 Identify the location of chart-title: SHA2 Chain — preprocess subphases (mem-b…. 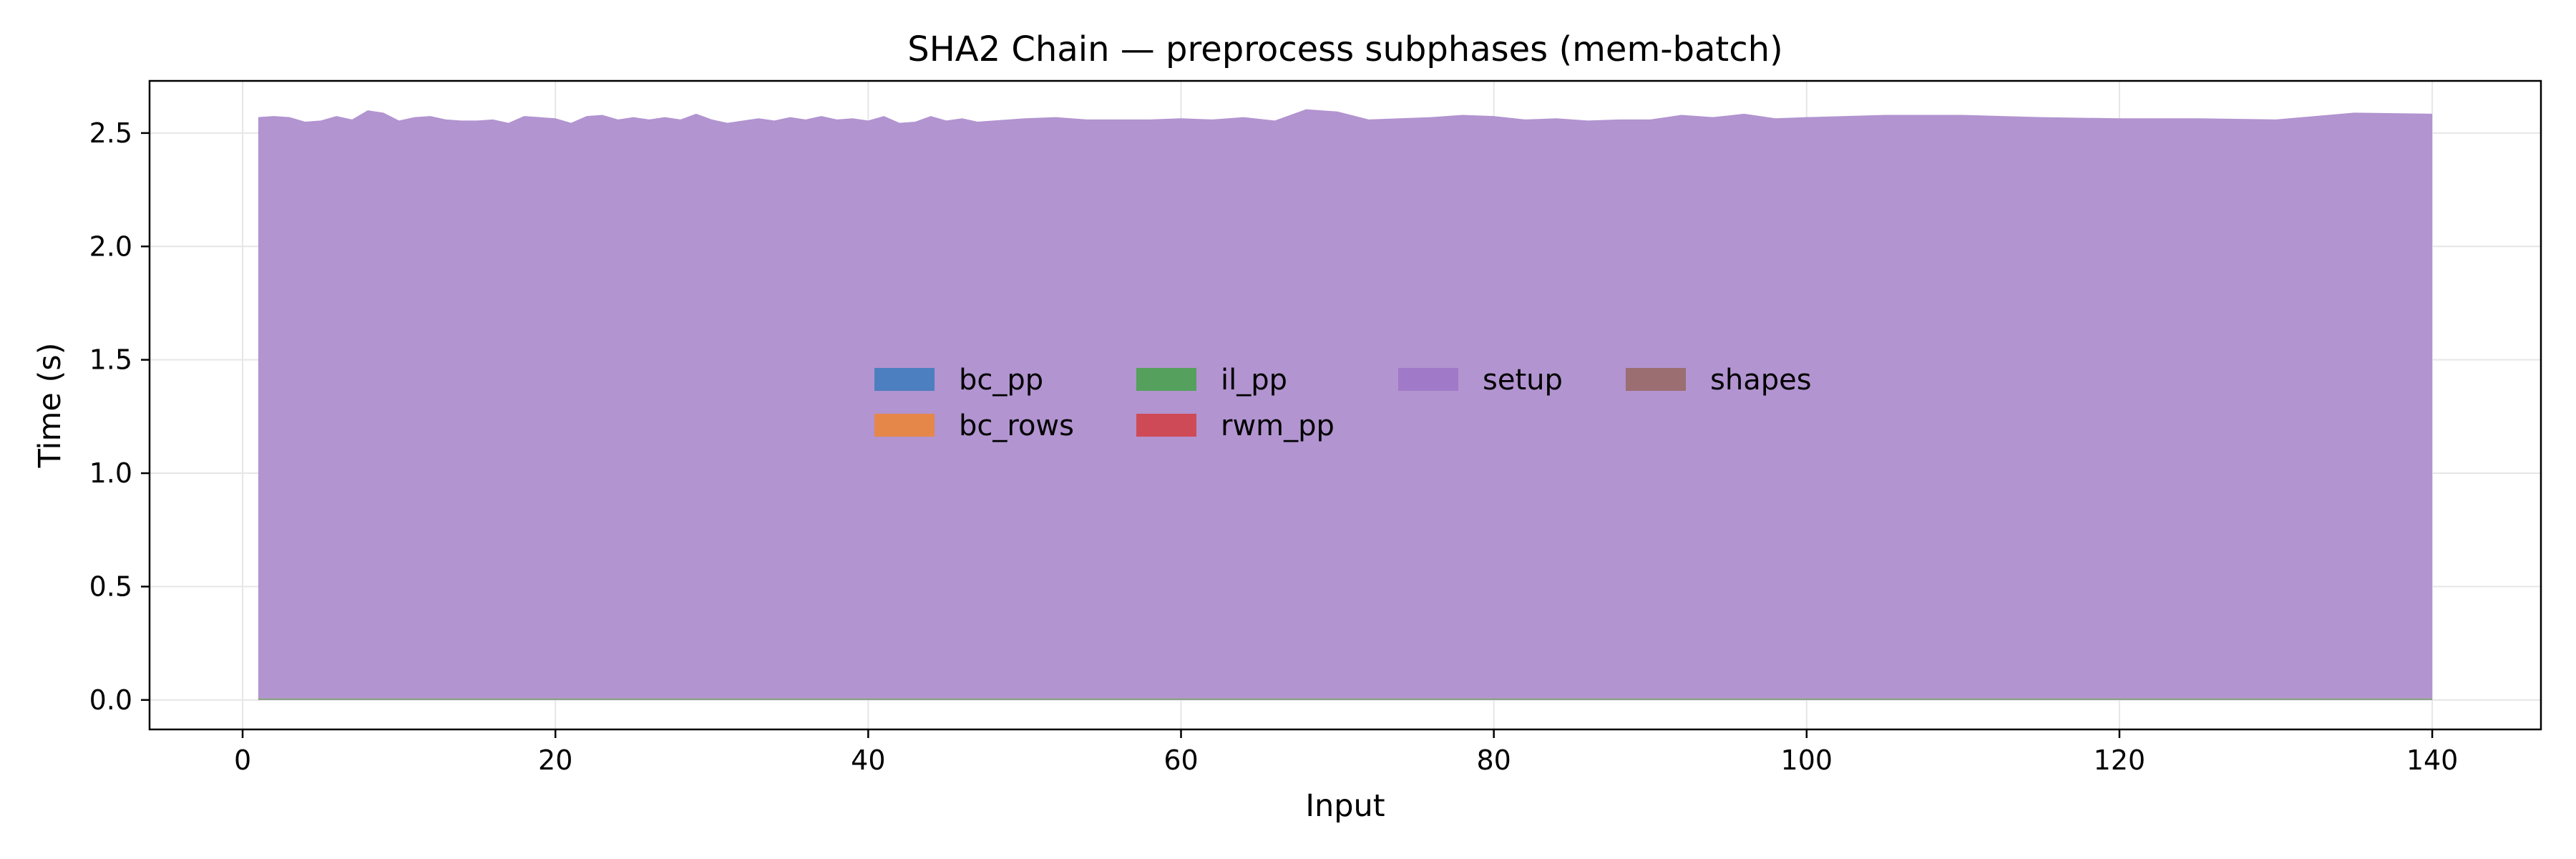
(1345, 49).